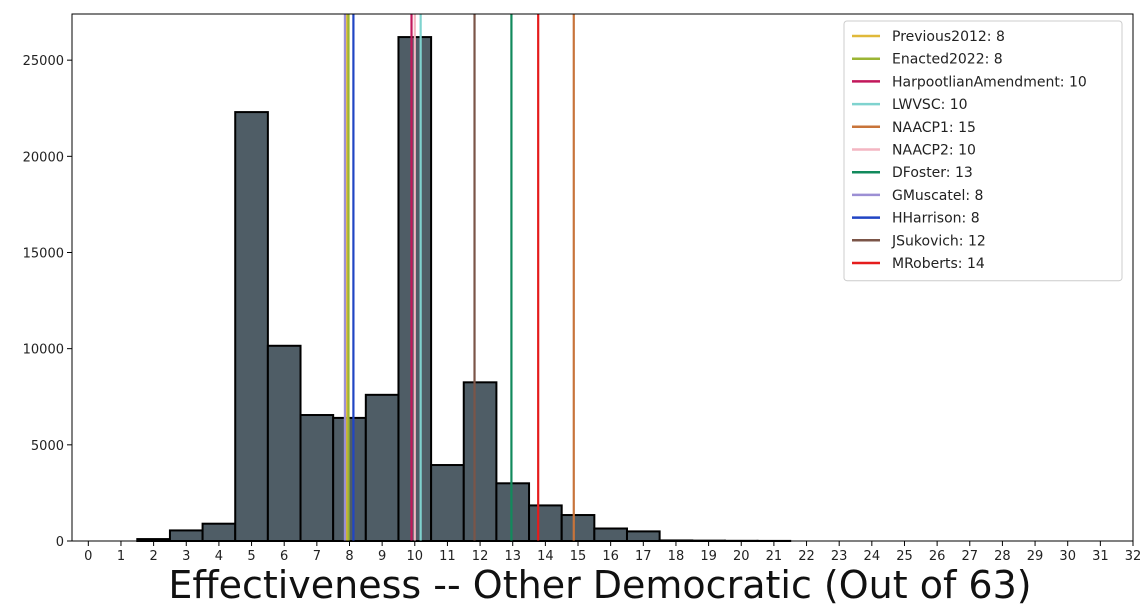  I want to click on x-tick-label: 21, so click(774, 556).